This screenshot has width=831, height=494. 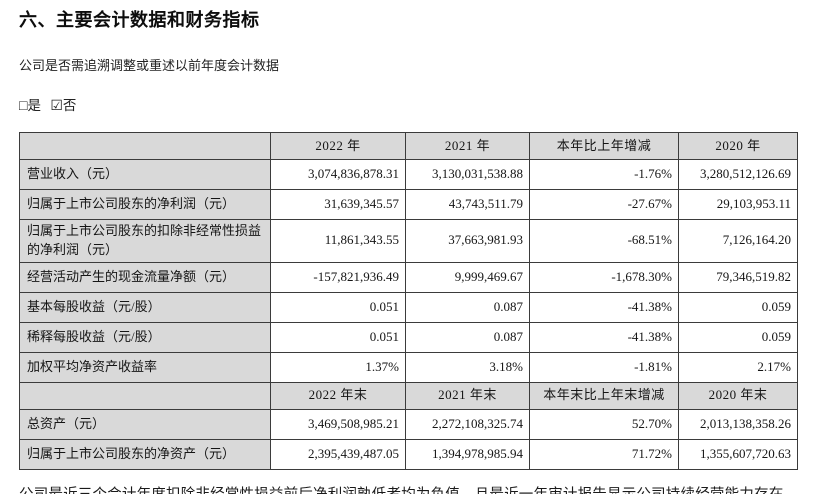 I want to click on yearend-header-row: 2022 年末 2021 年末 本年末比上年末增减 2020 年末, so click(x=408, y=395).